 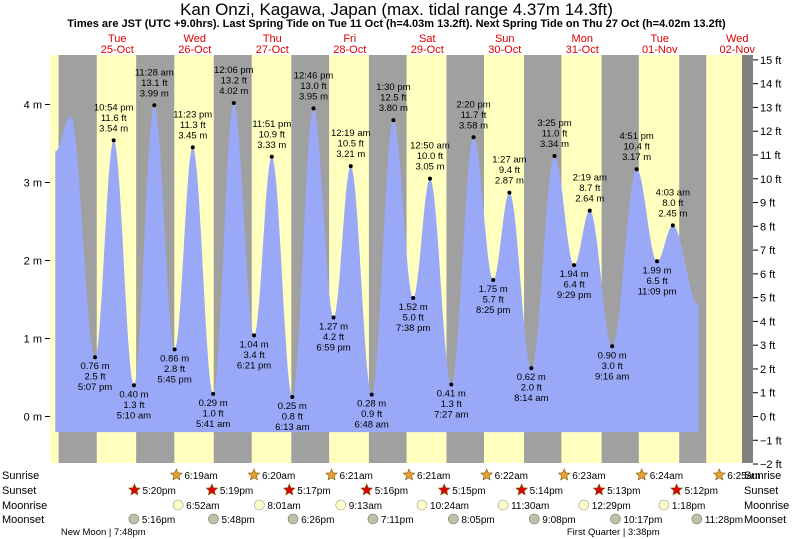 What do you see at coordinates (504, 50) in the screenshot?
I see `day-date: 30-Oct` at bounding box center [504, 50].